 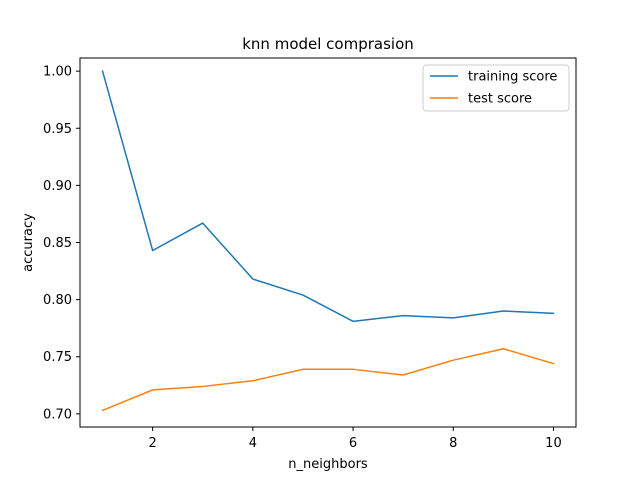 What do you see at coordinates (57, 186) in the screenshot?
I see `y-tick-label: 0.90` at bounding box center [57, 186].